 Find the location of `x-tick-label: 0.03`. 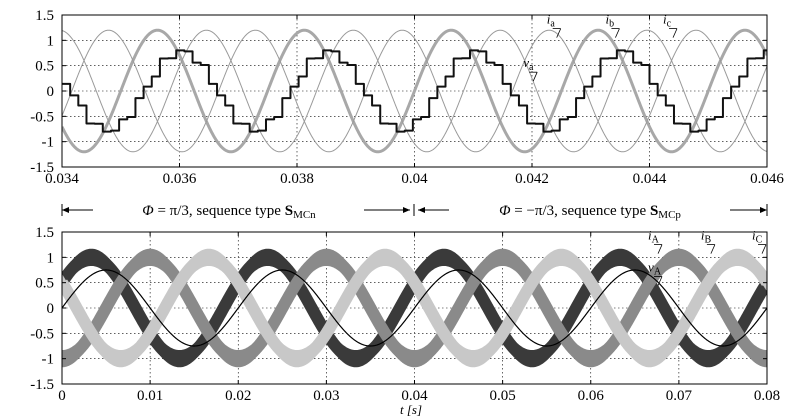

x-tick-label: 0.03 is located at coordinates (326, 396).